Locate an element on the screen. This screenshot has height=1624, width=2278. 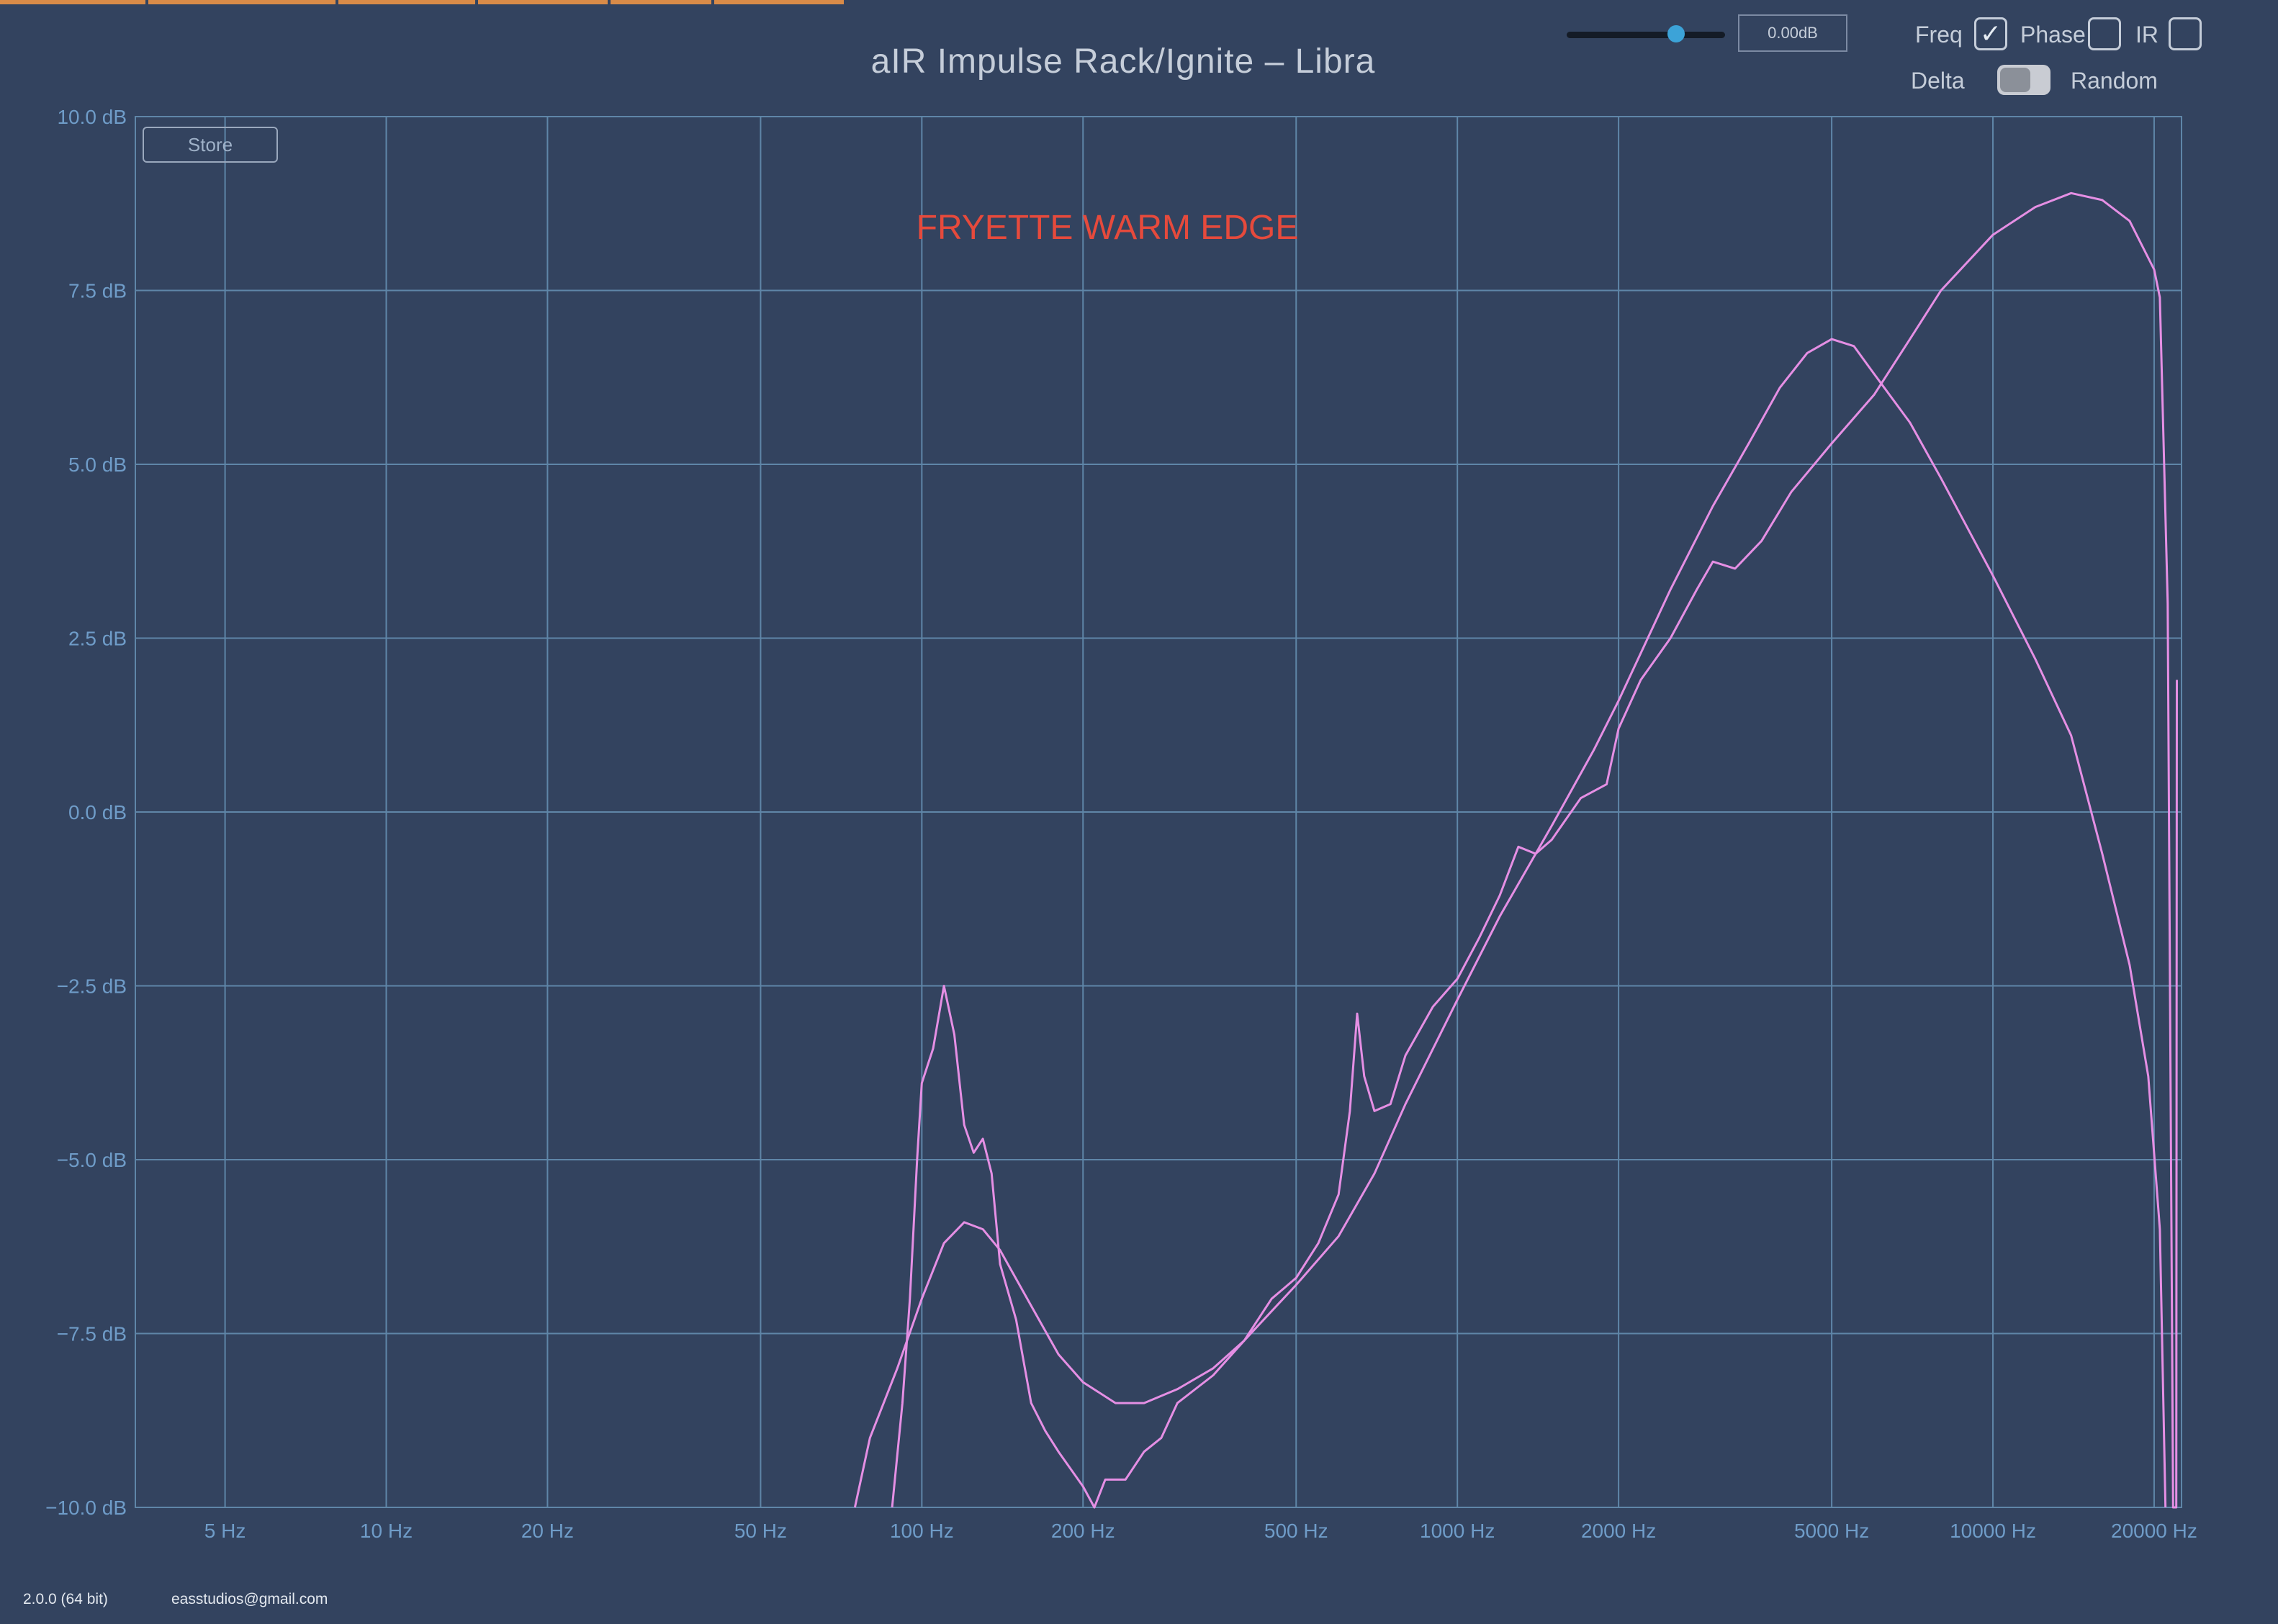
y-tick-label: −5.0 dB is located at coordinates (92, 1160).